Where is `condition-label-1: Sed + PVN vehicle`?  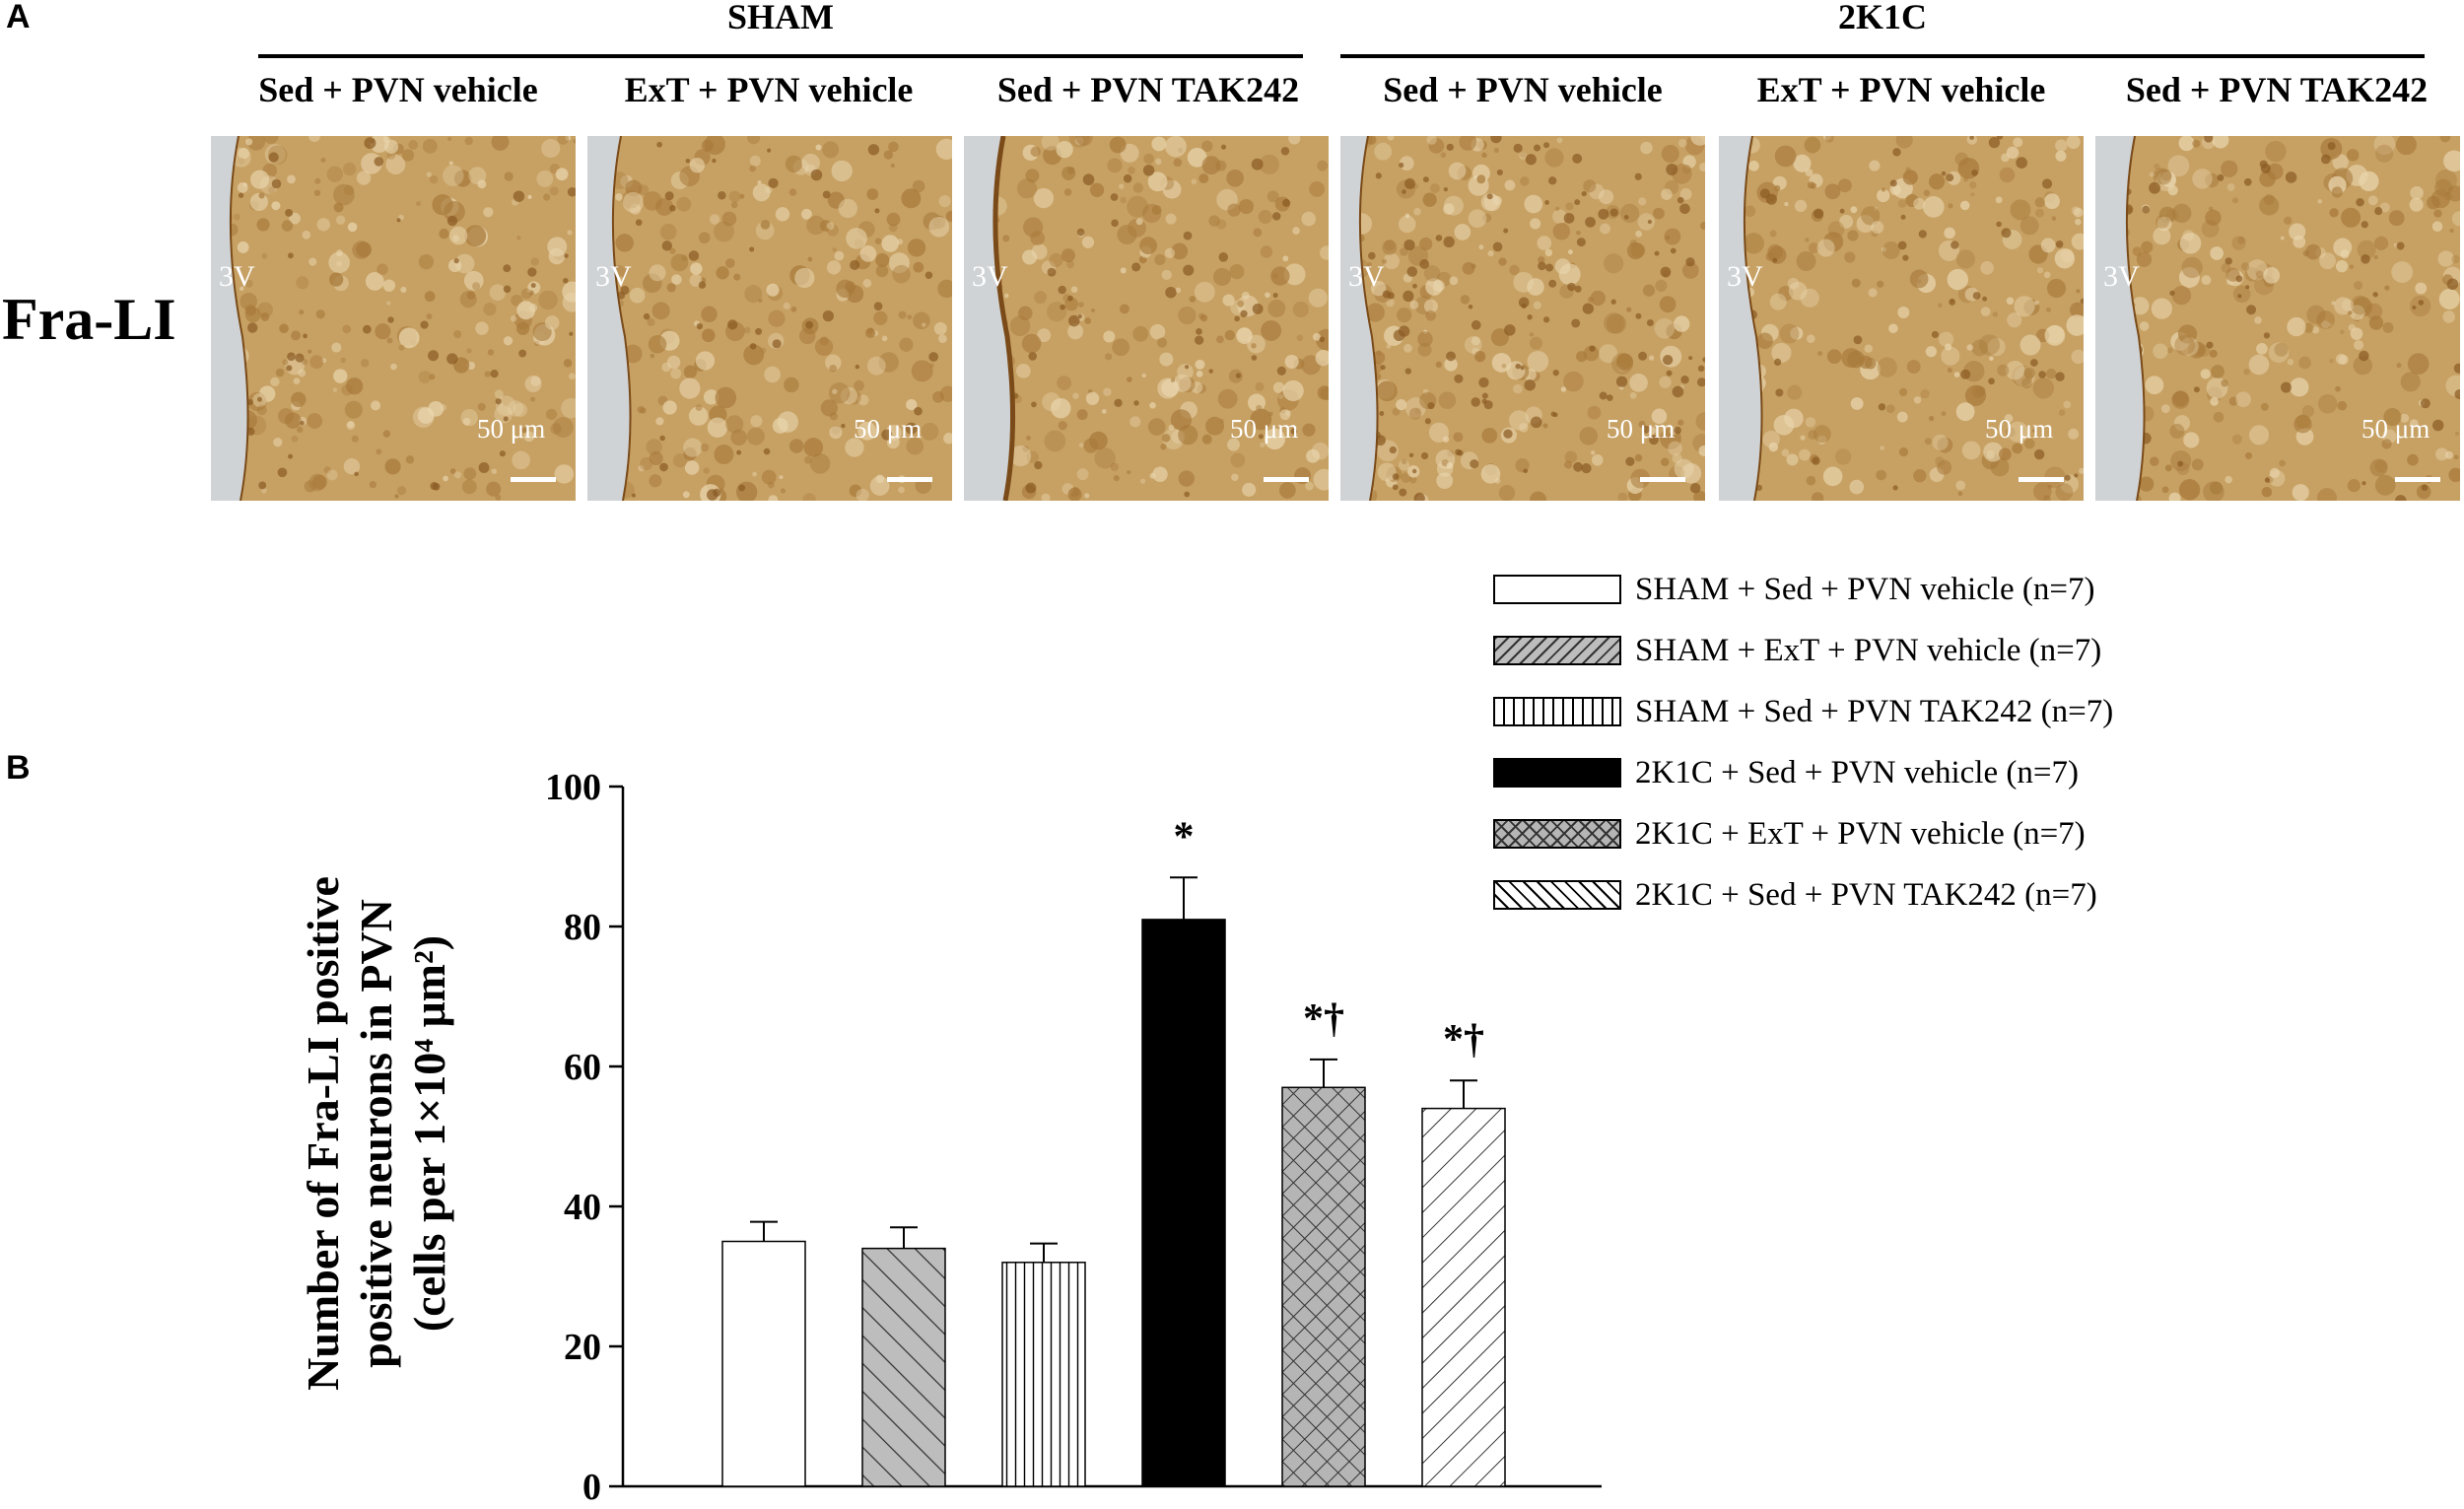 condition-label-1: Sed + PVN vehicle is located at coordinates (398, 89).